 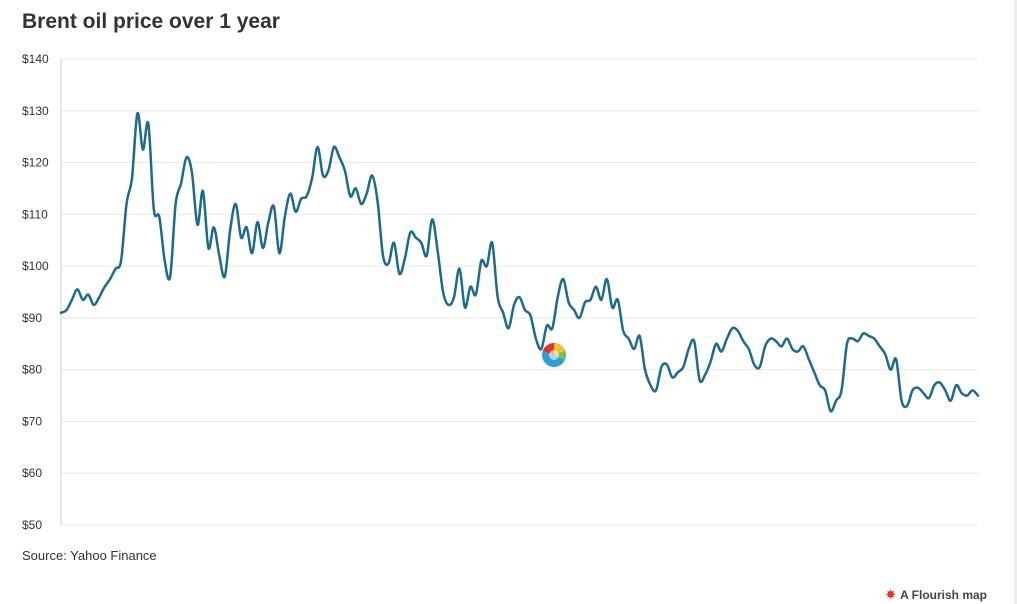 I want to click on y-tick-label: $110, so click(x=35, y=214).